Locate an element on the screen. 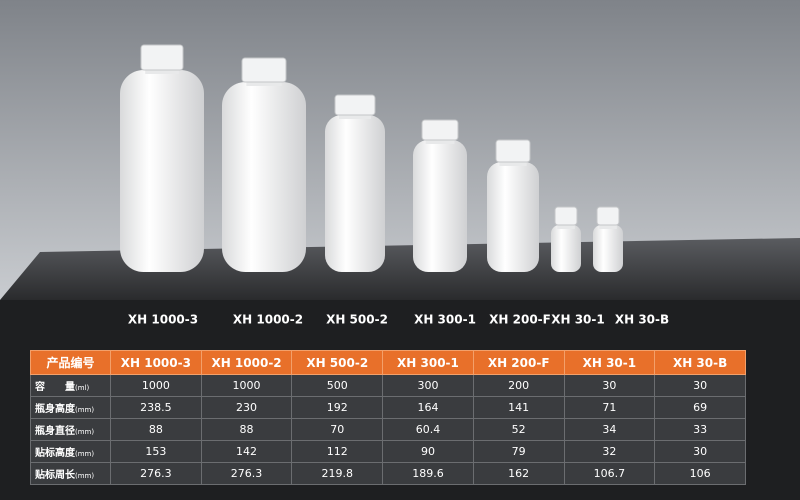  header-cell: XH 1000-2 is located at coordinates (246, 362).